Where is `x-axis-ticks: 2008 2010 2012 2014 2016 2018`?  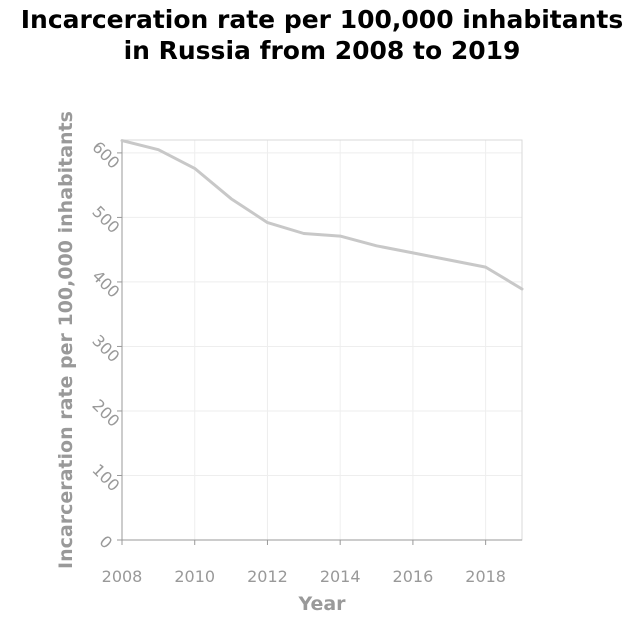 x-axis-ticks: 2008 2010 2012 2014 2016 2018 is located at coordinates (304, 563).